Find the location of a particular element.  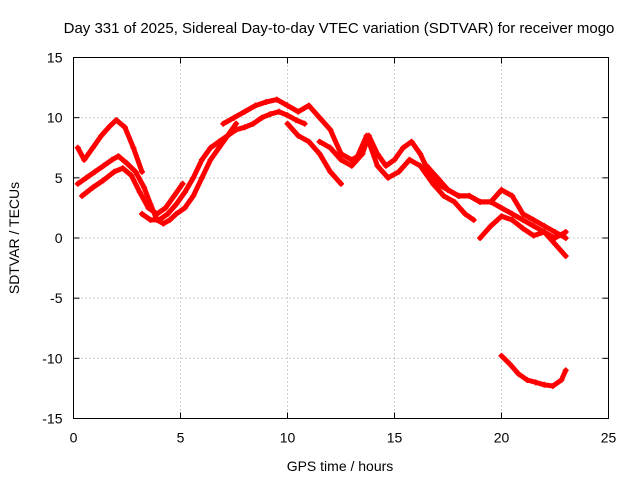

x-tick-label: 20 is located at coordinates (502, 438).